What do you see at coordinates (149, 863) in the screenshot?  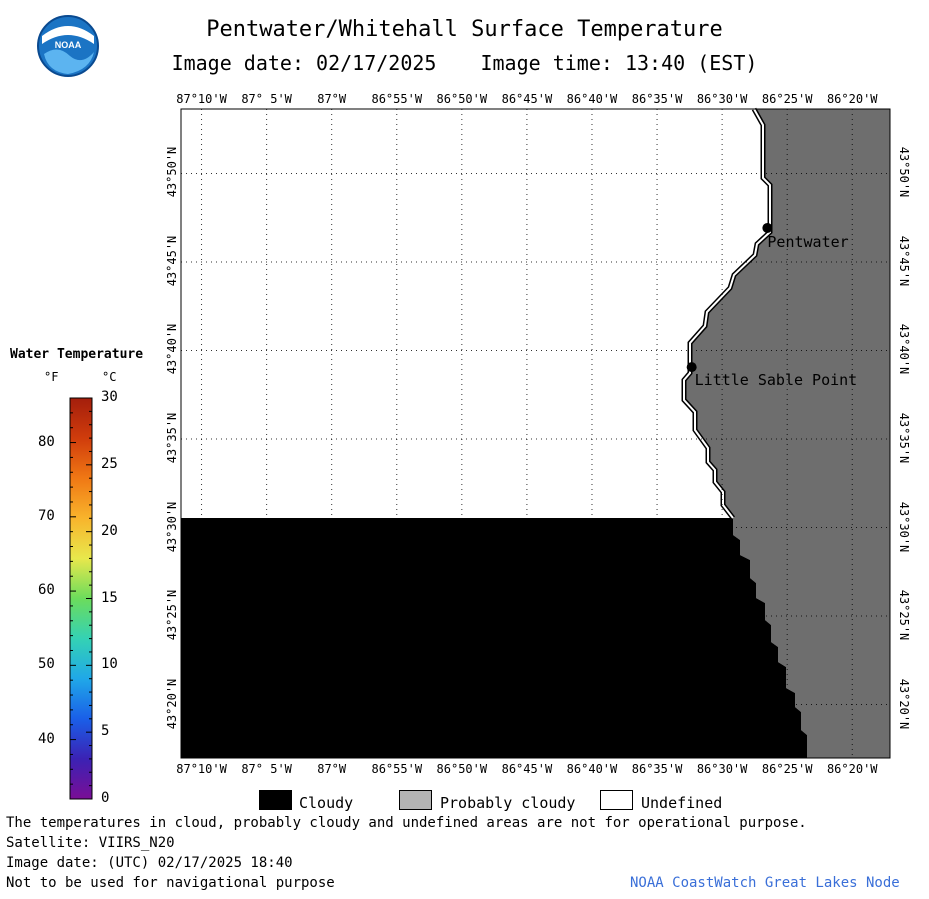 I see `utc-date-text: Image date: (UTC) 02/17/2025 18:40` at bounding box center [149, 863].